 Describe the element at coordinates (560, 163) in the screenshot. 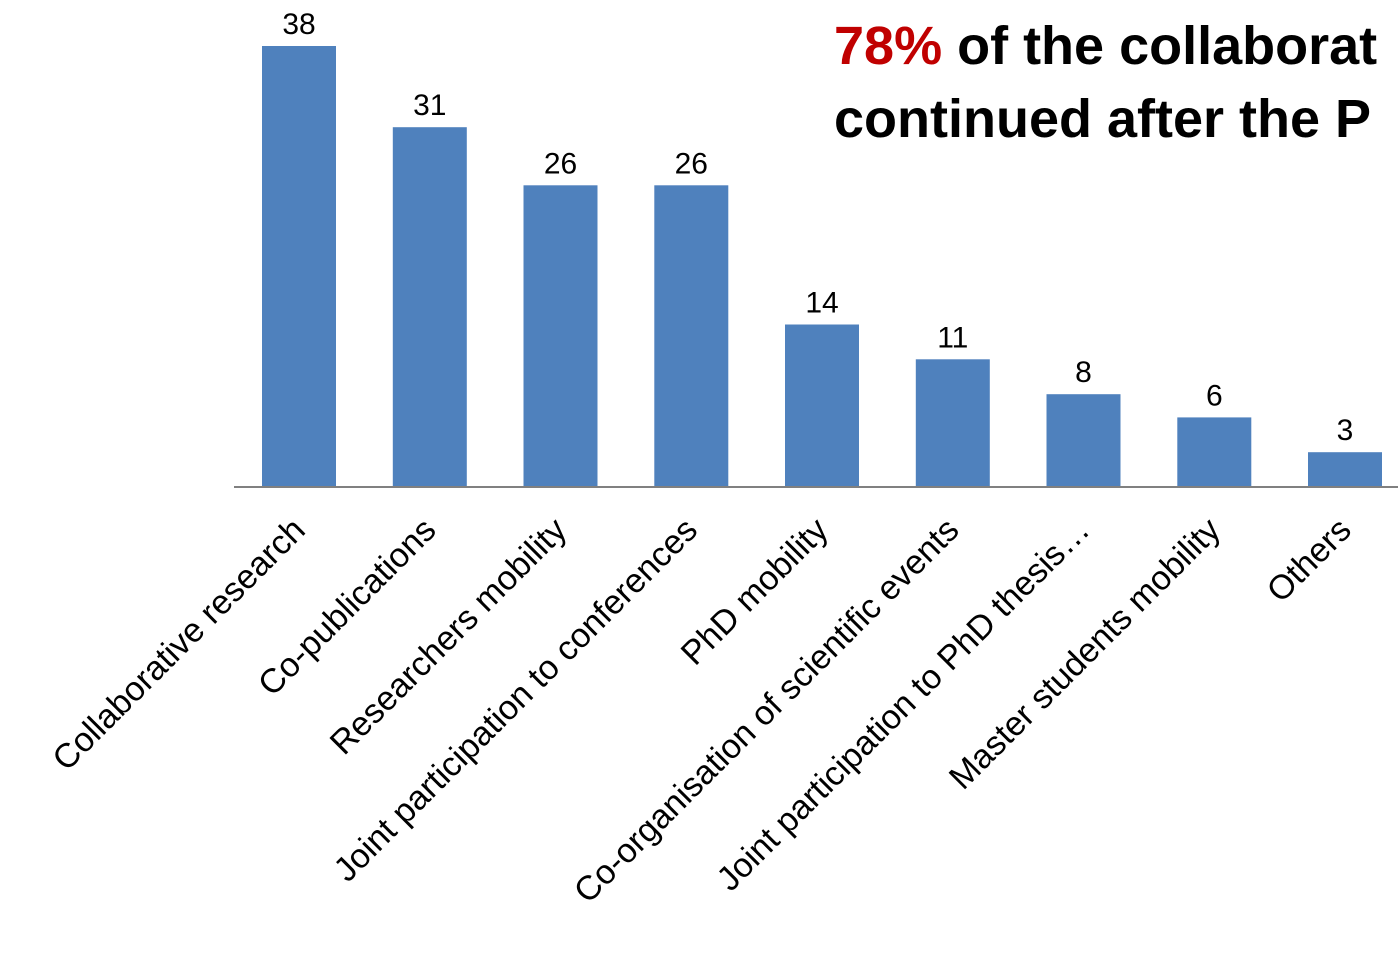

I see `value-label-2: 26` at that location.